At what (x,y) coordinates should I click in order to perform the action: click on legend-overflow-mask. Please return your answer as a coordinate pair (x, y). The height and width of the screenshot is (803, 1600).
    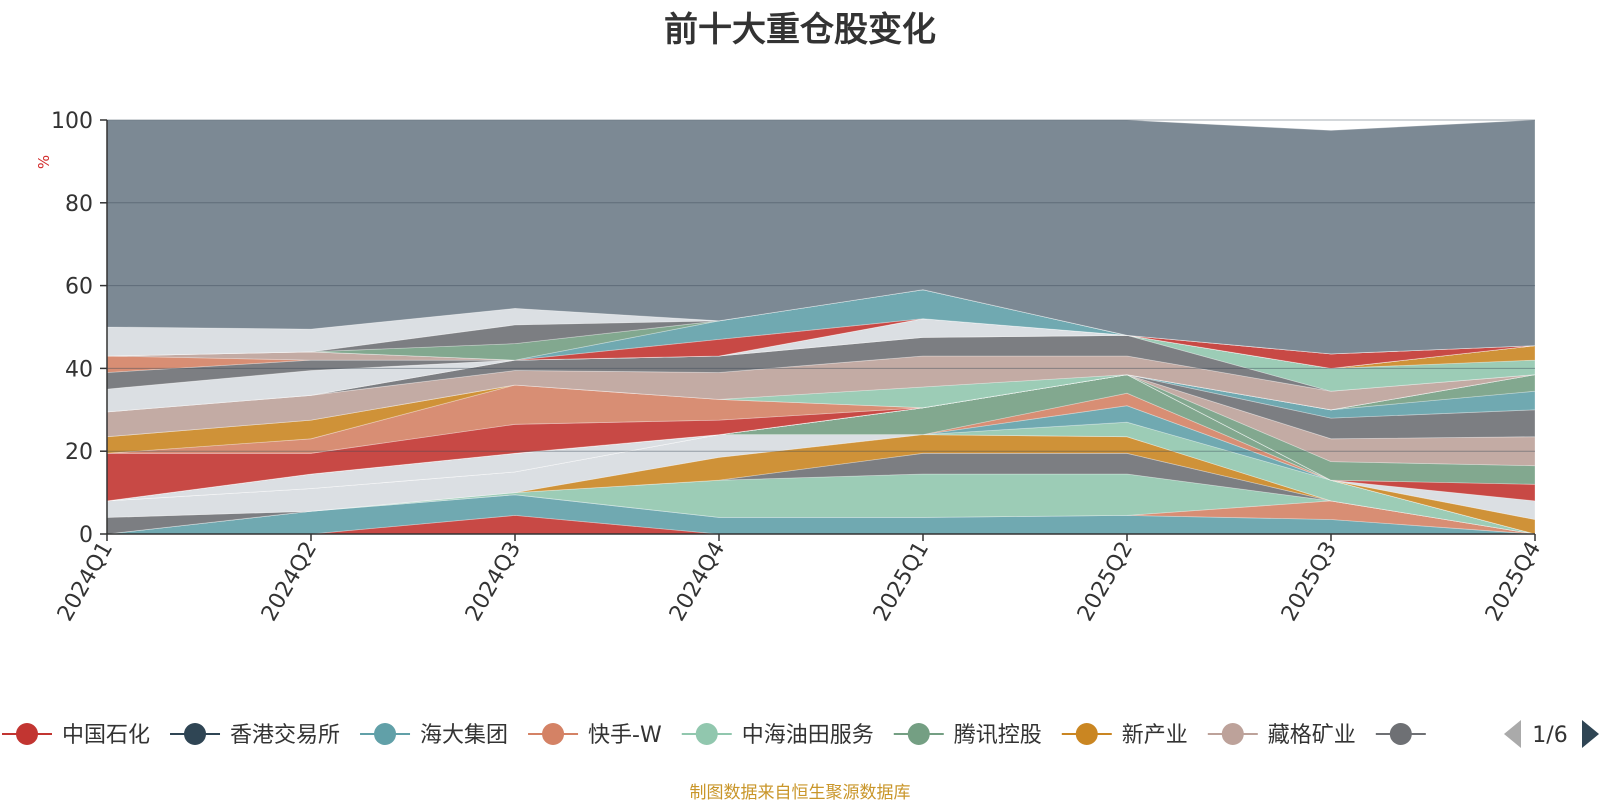
    Looking at the image, I should click on (1490, 735).